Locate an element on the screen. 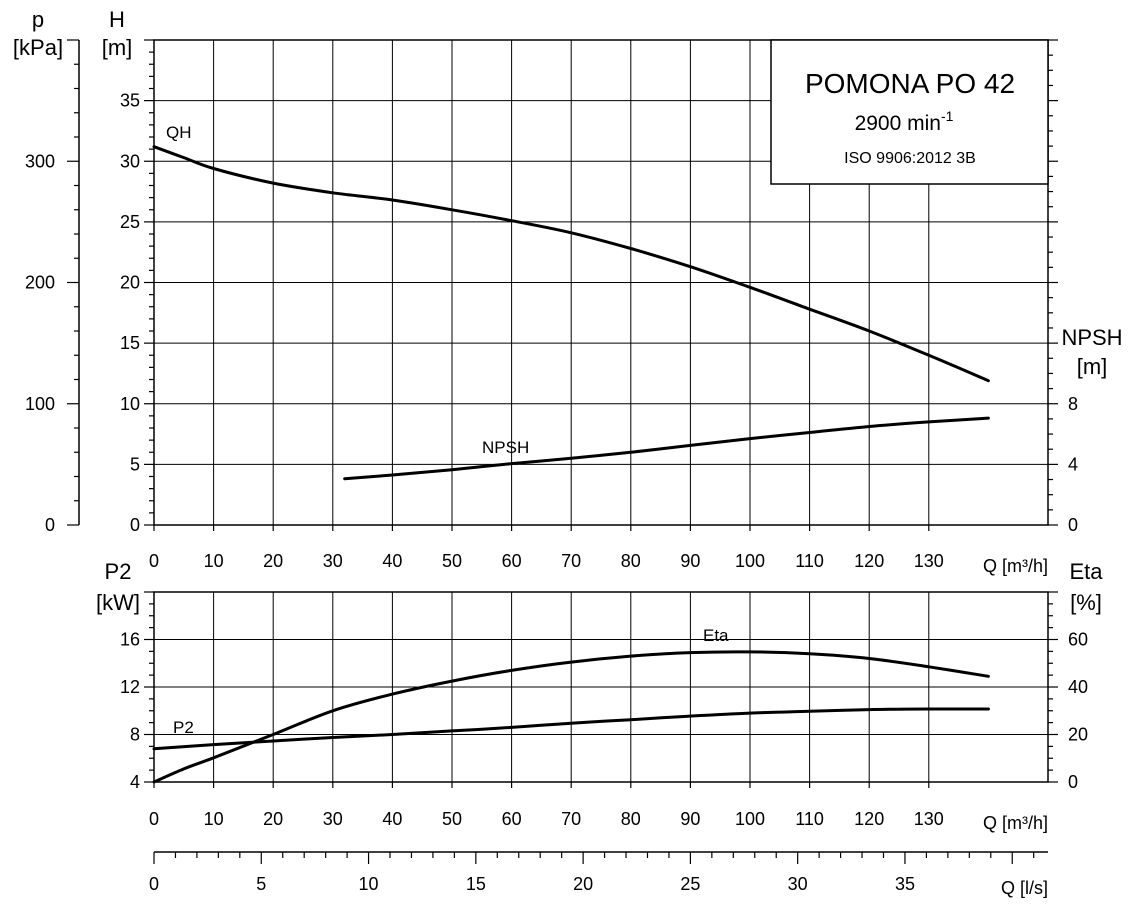 The width and height of the screenshot is (1133, 905). eta-axis-tick-label: 60 is located at coordinates (1078, 640).